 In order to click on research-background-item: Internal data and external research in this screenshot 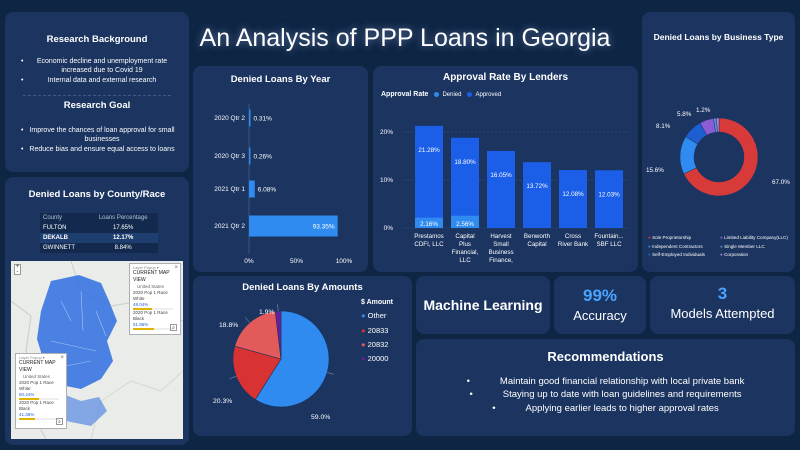, I will do `click(97, 81)`.